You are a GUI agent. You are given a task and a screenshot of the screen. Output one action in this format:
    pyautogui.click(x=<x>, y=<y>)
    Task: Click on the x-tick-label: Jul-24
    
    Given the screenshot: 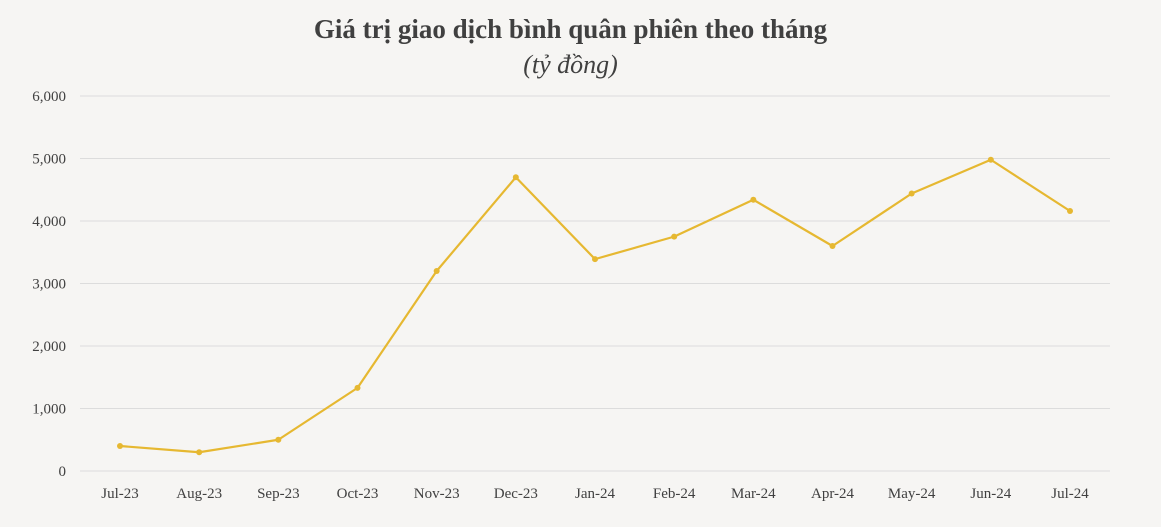 What is the action you would take?
    pyautogui.click(x=1070, y=494)
    